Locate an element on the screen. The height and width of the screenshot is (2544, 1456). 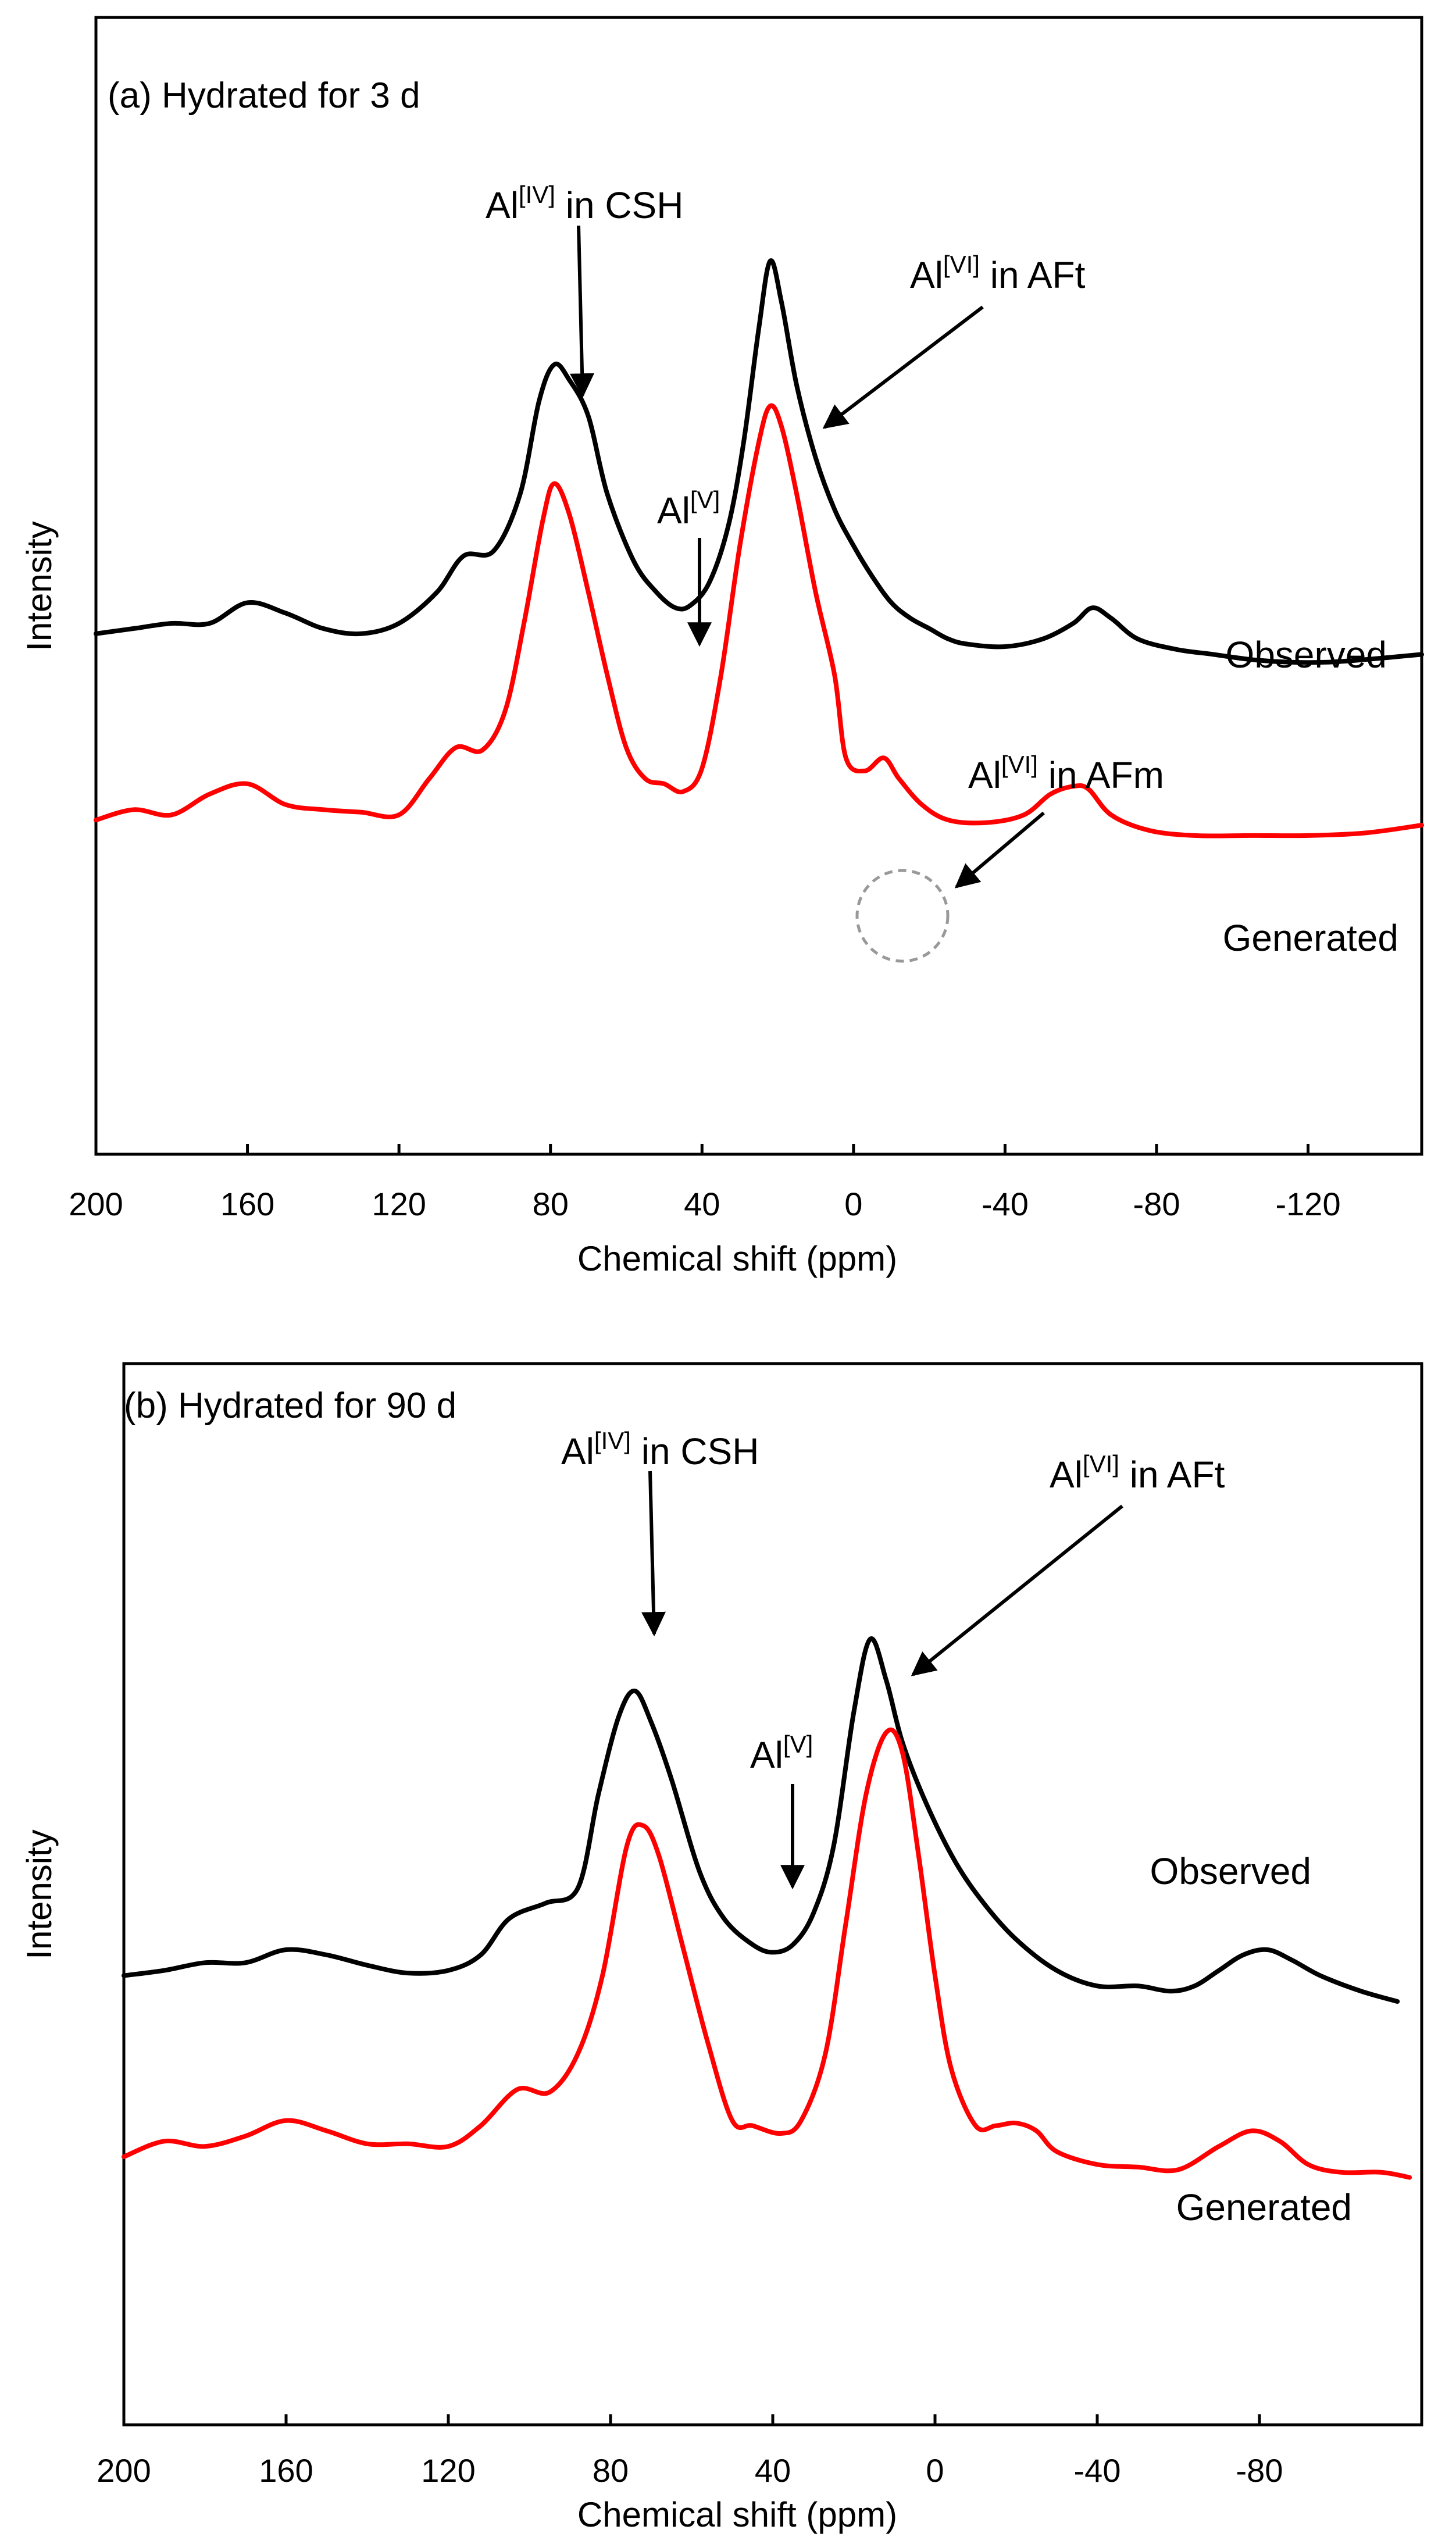
panel-b-annotation-al-iv-csh: Al[IV] in CSH is located at coordinates (660, 1449).